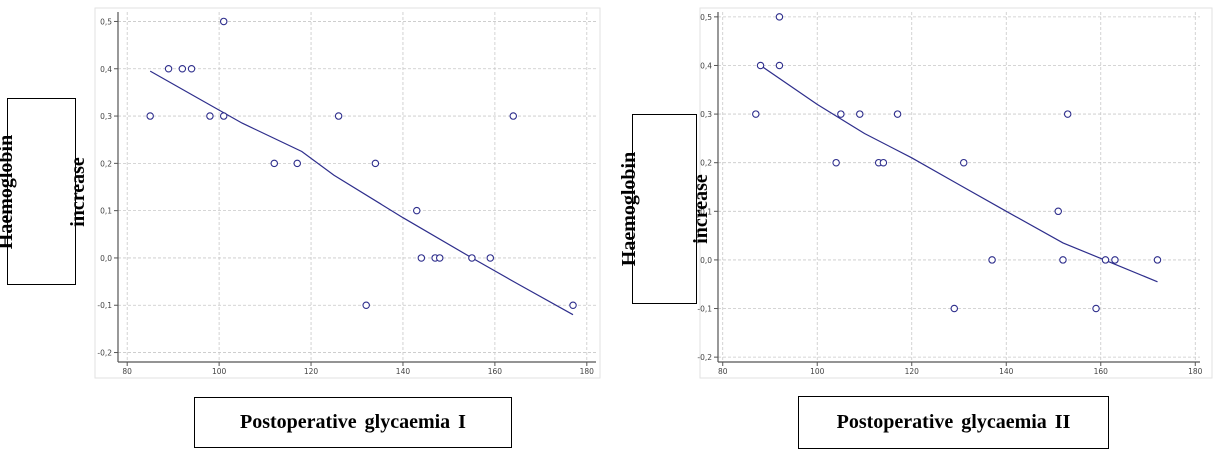 The image size is (1217, 452). I want to click on x-axis-label-2: Postoperative glycaemia II, so click(953, 422).